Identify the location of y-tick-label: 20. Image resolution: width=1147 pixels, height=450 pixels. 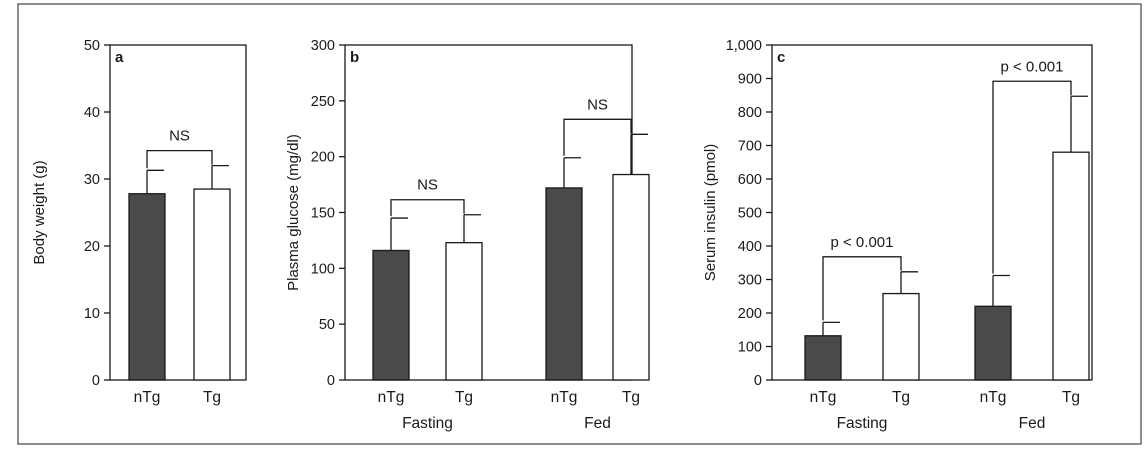
(92, 247).